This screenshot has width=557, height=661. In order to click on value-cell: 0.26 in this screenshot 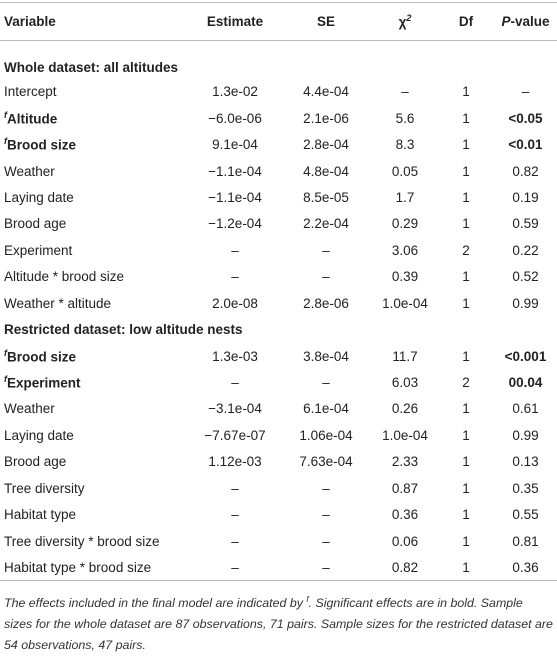, I will do `click(405, 409)`.